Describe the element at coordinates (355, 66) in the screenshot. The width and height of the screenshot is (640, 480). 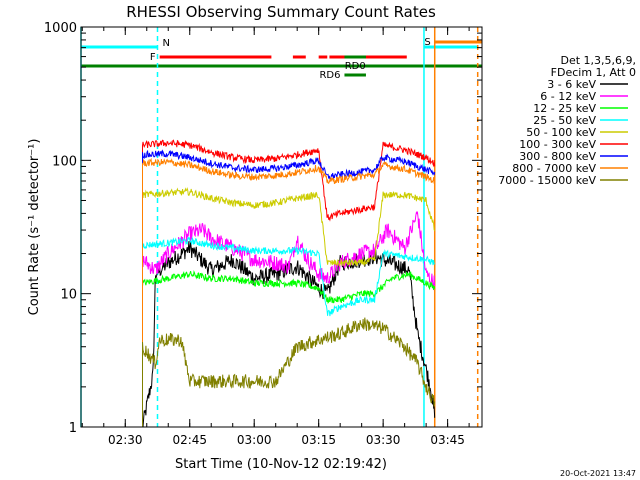
I see `flag-label-rd0: RD0` at that location.